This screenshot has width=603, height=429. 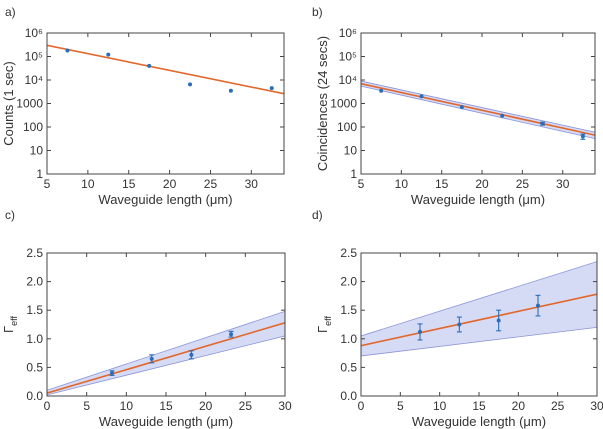 What do you see at coordinates (348, 282) in the screenshot?
I see `y-tick-label: 2.0` at bounding box center [348, 282].